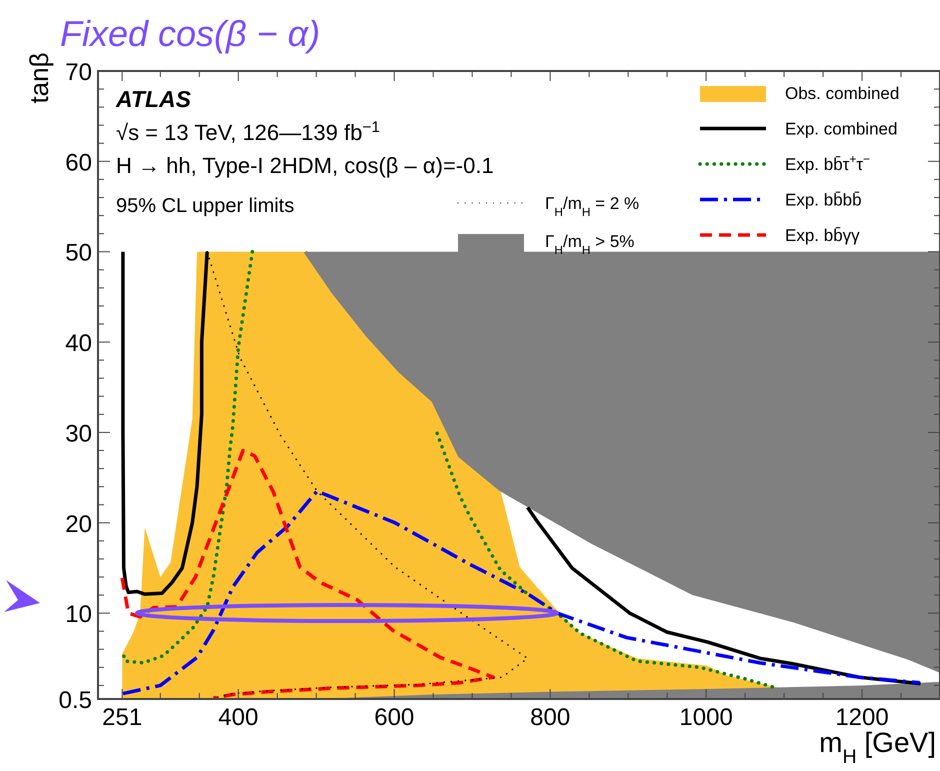 The height and width of the screenshot is (771, 940). Describe the element at coordinates (78, 162) in the screenshot. I see `y-tick-label: 60` at that location.